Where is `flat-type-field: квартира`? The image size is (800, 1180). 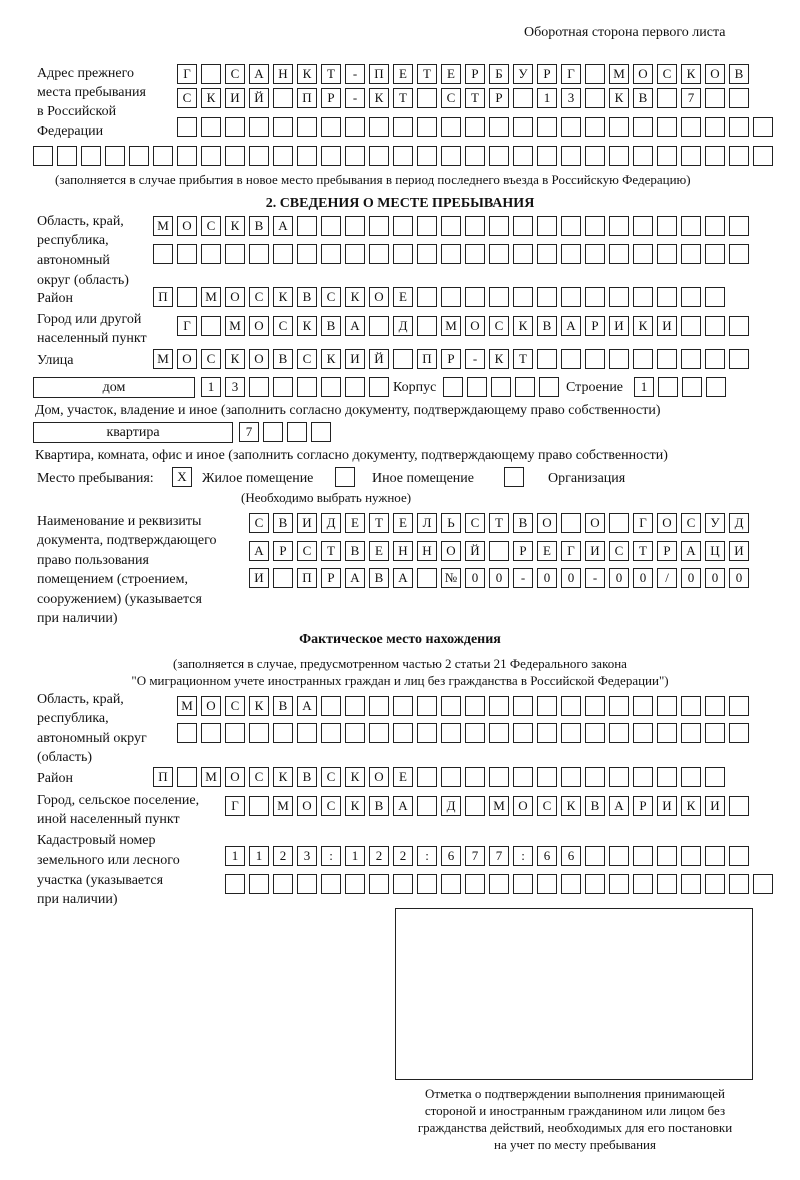 flat-type-field: квартира is located at coordinates (133, 432).